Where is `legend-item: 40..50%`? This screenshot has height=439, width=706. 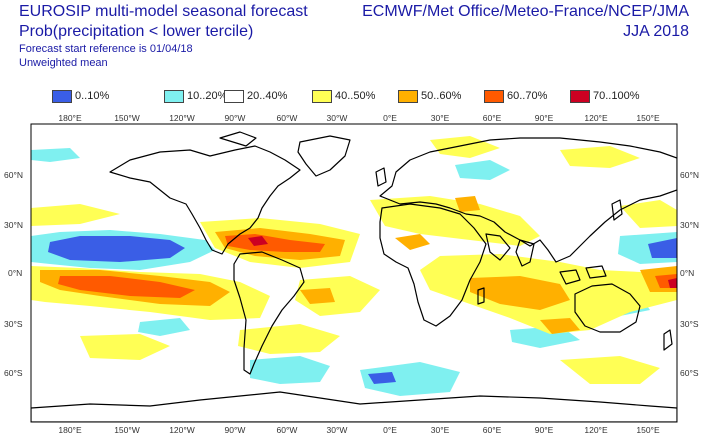 legend-item: 40..50% is located at coordinates (343, 96).